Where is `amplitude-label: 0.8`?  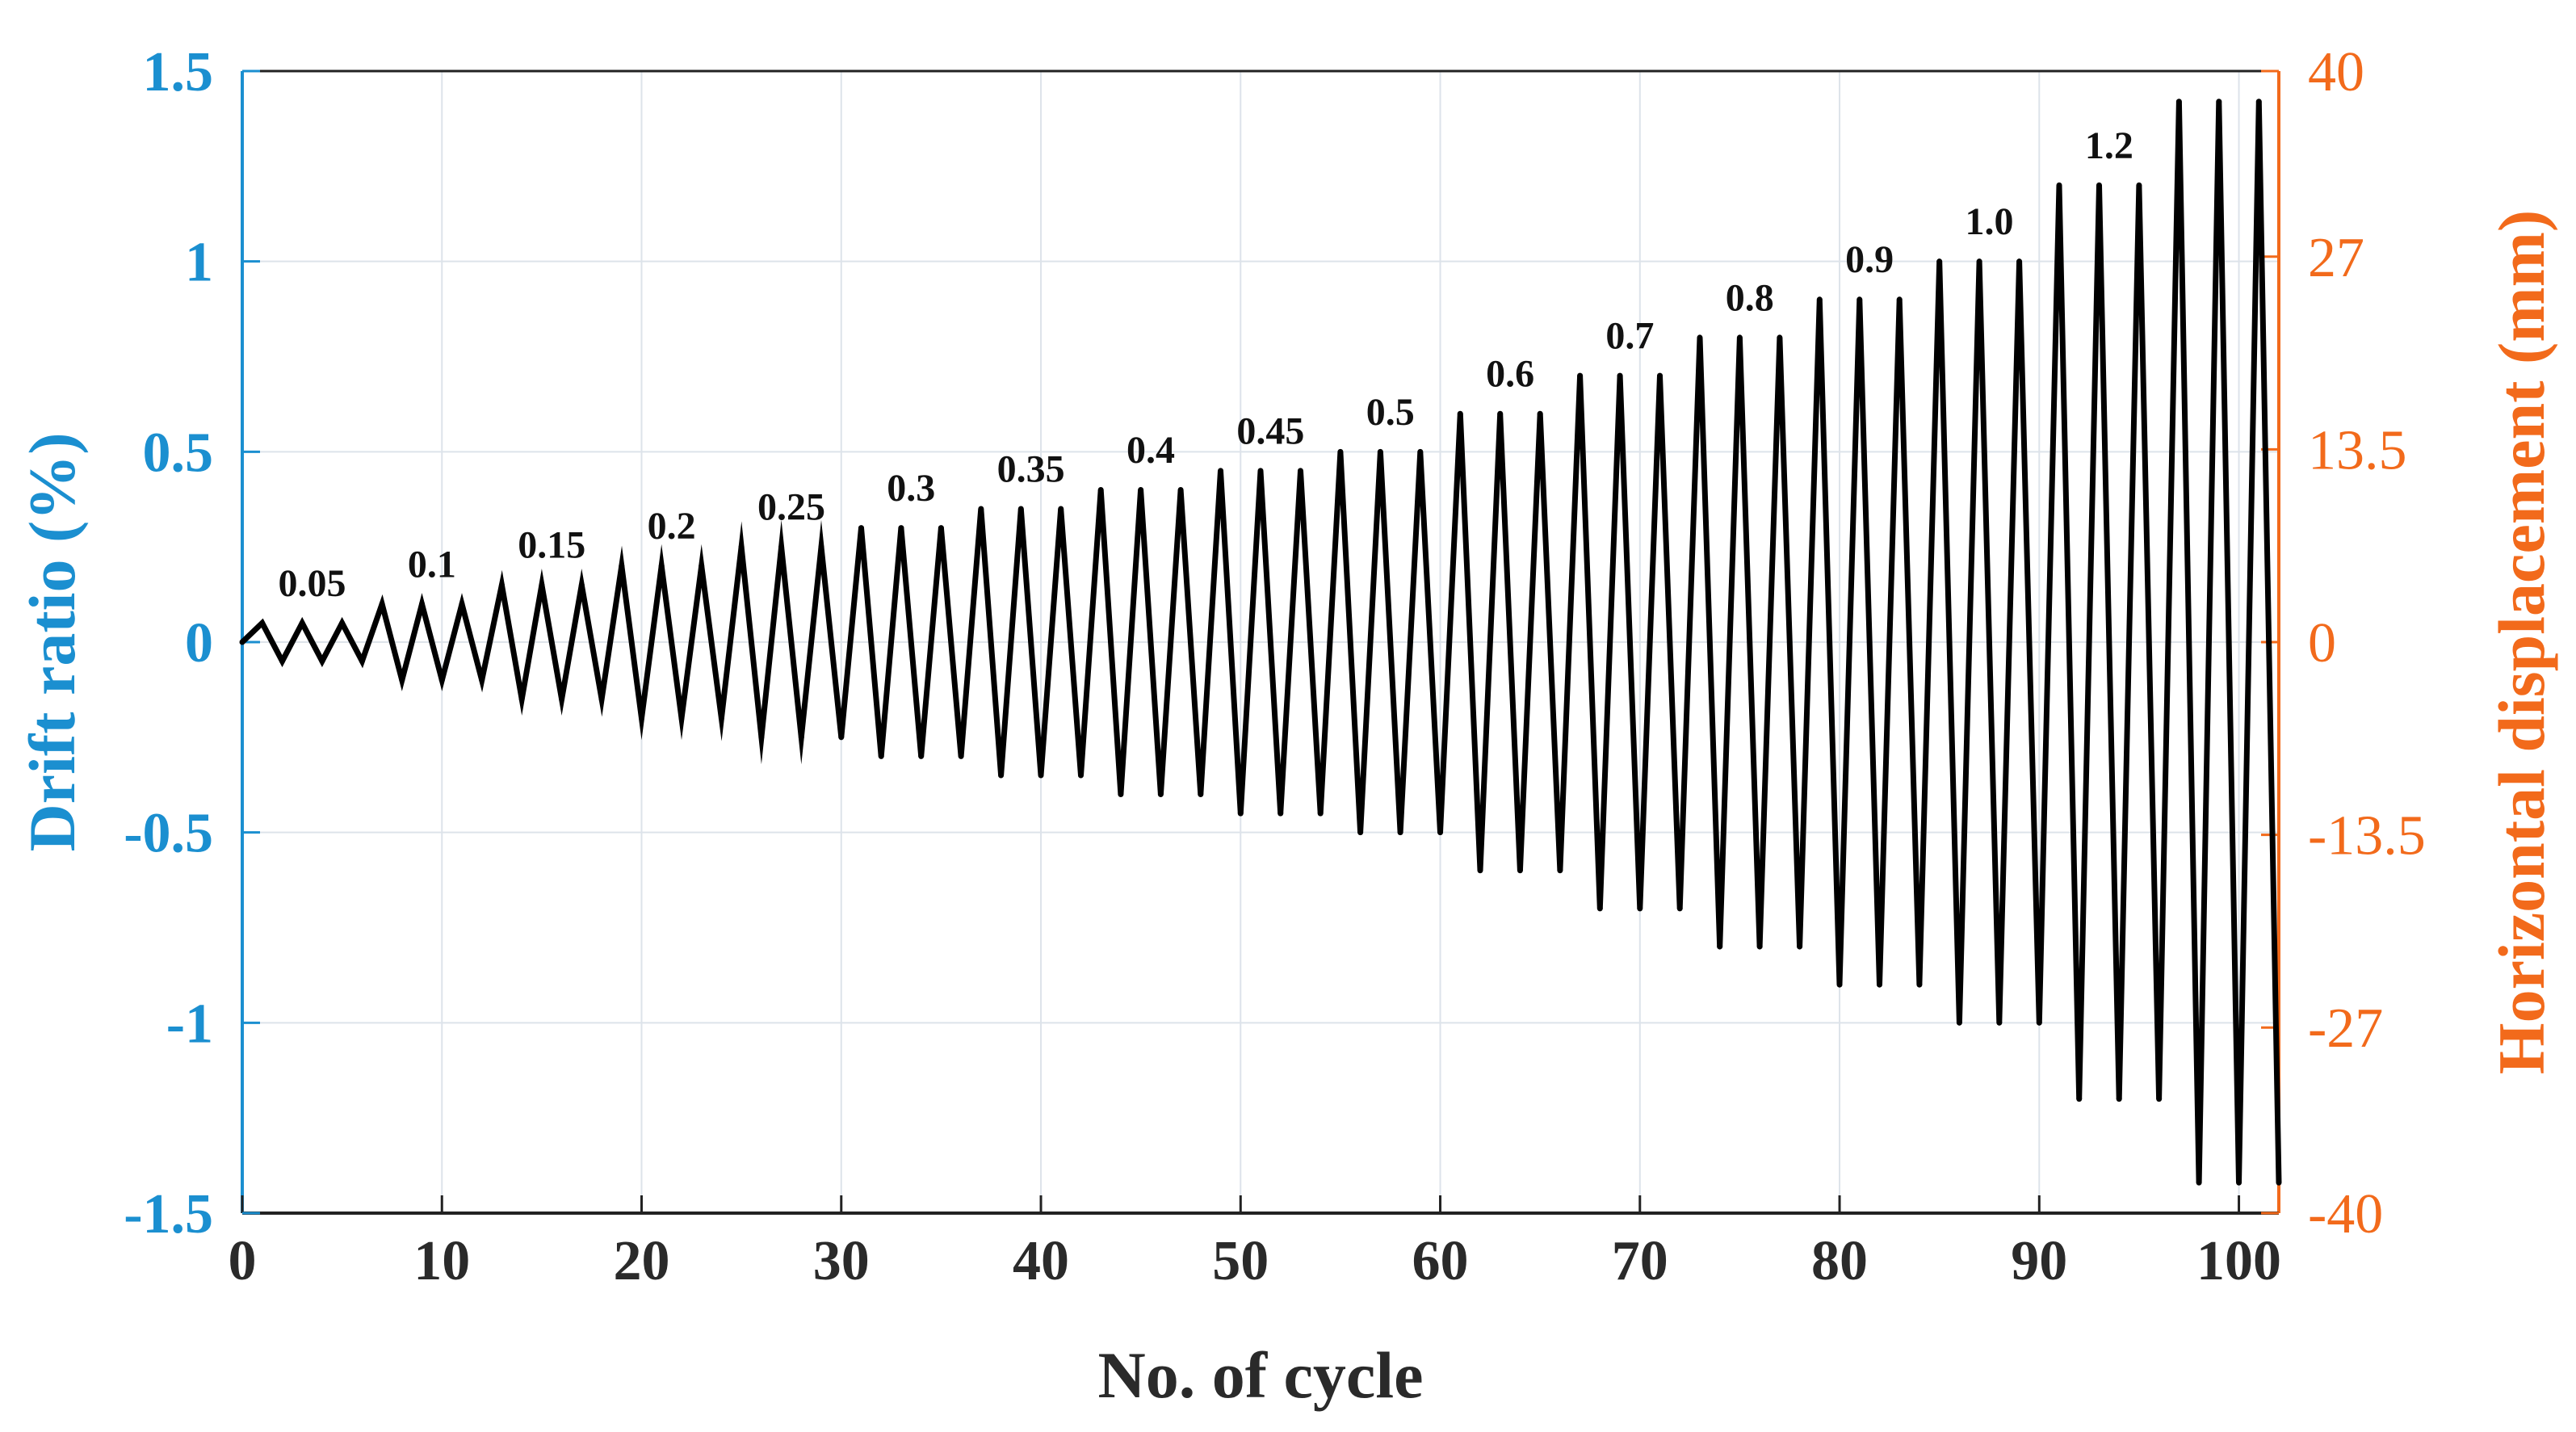
amplitude-label: 0.8 is located at coordinates (1750, 297).